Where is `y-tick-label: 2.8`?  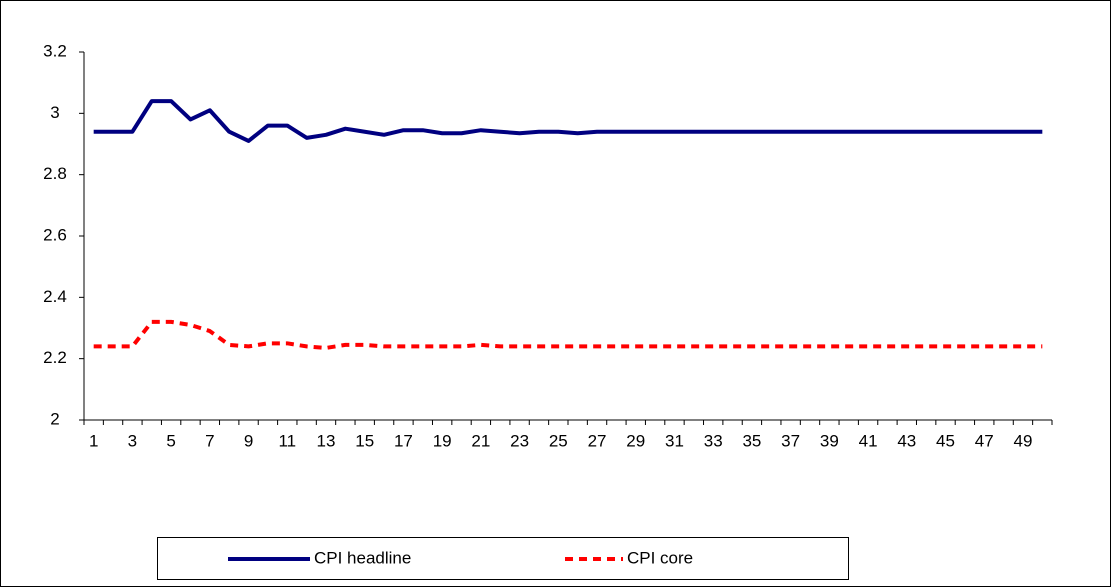
y-tick-label: 2.8 is located at coordinates (55, 173).